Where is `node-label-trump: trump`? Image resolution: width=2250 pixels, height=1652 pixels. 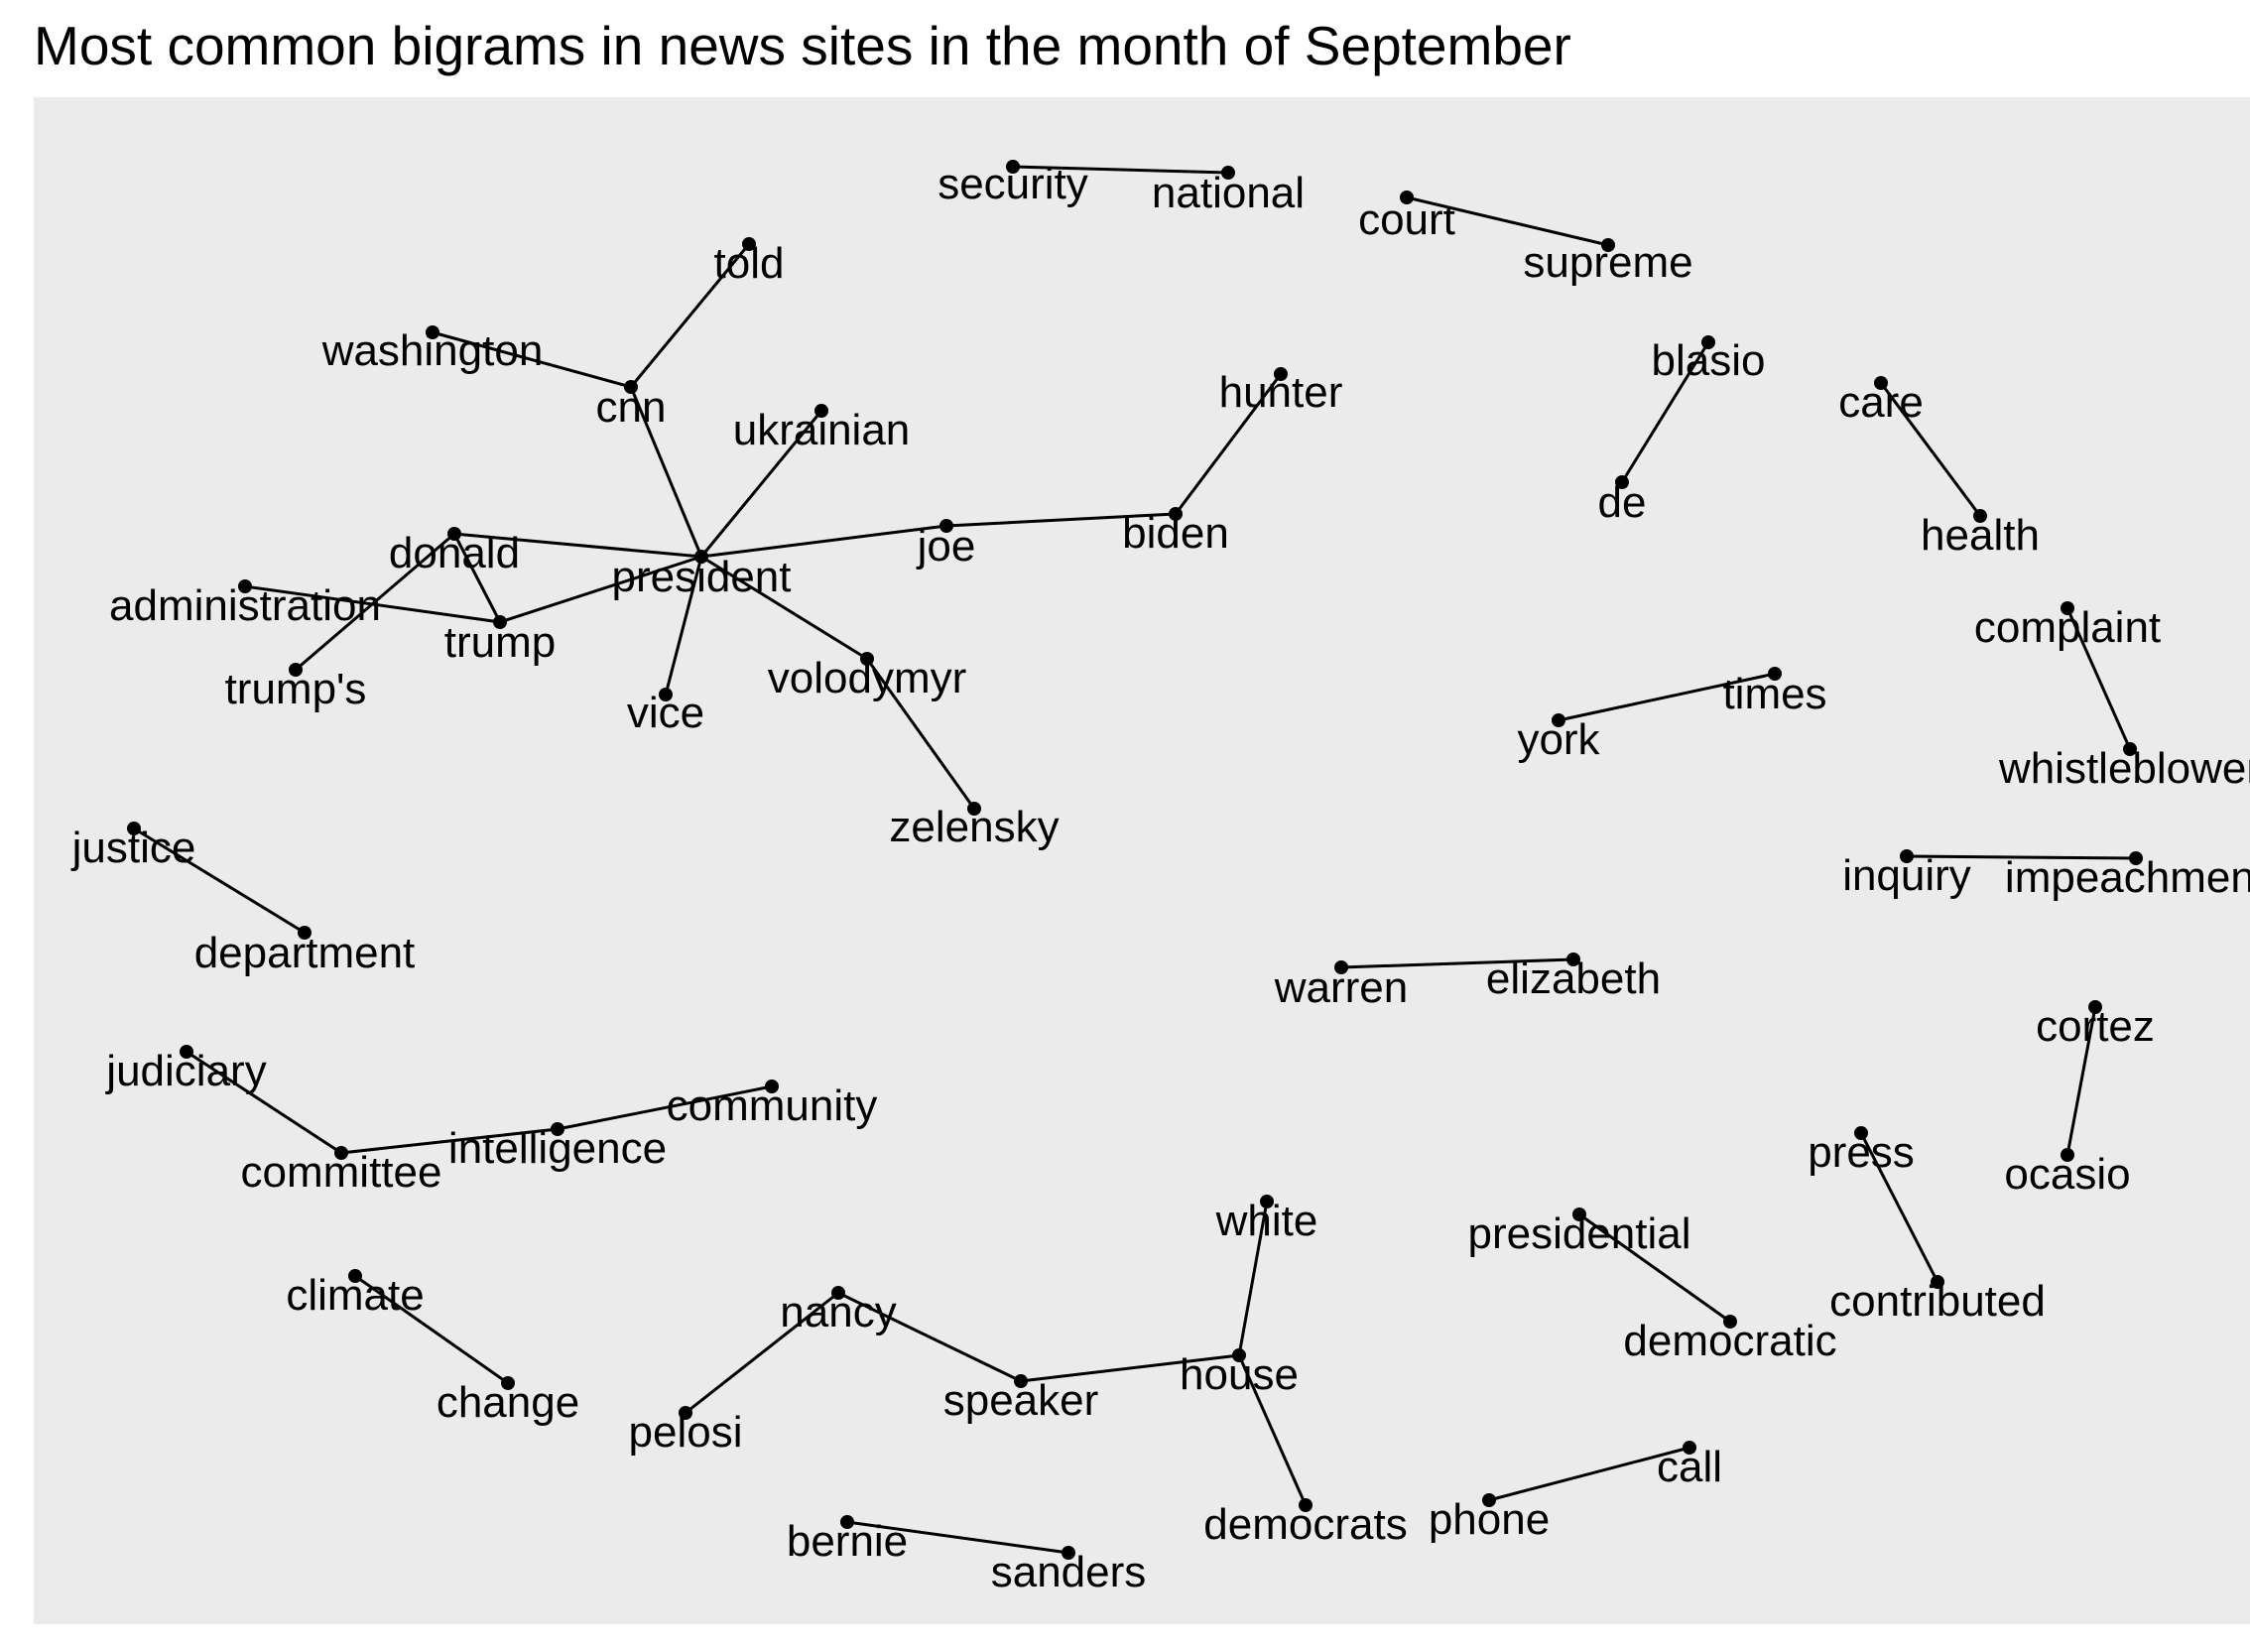
node-label-trump: trump is located at coordinates (500, 642).